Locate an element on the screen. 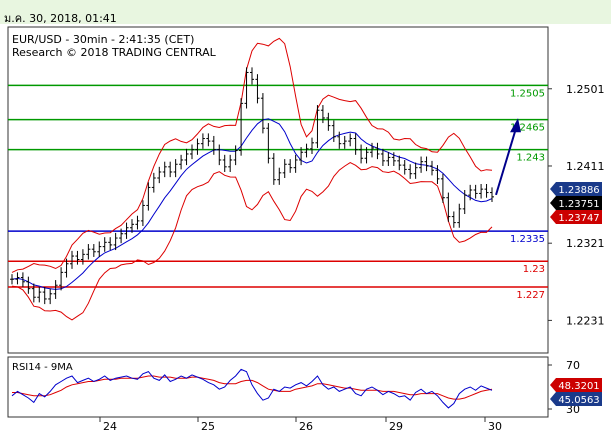 This screenshot has height=444, width=611. price-axis-label: 1.2411 is located at coordinates (585, 166).